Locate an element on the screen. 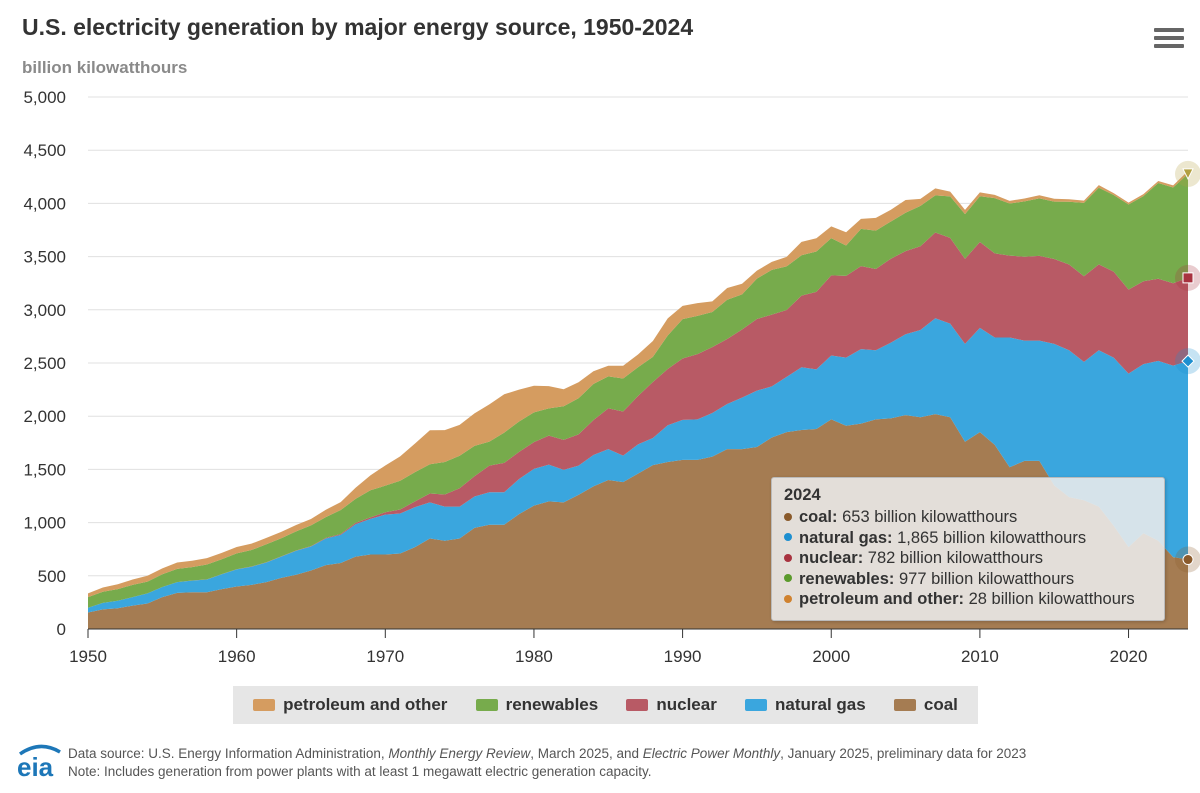  y-tick-label: 2,000 is located at coordinates (44, 416).